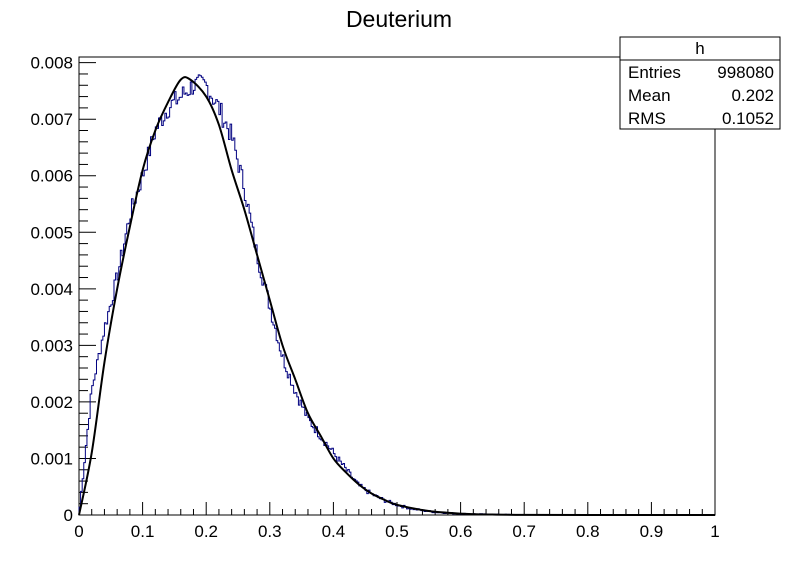 The height and width of the screenshot is (572, 796). Describe the element at coordinates (649, 95) in the screenshot. I see `stats-label-mean: Mean` at that location.